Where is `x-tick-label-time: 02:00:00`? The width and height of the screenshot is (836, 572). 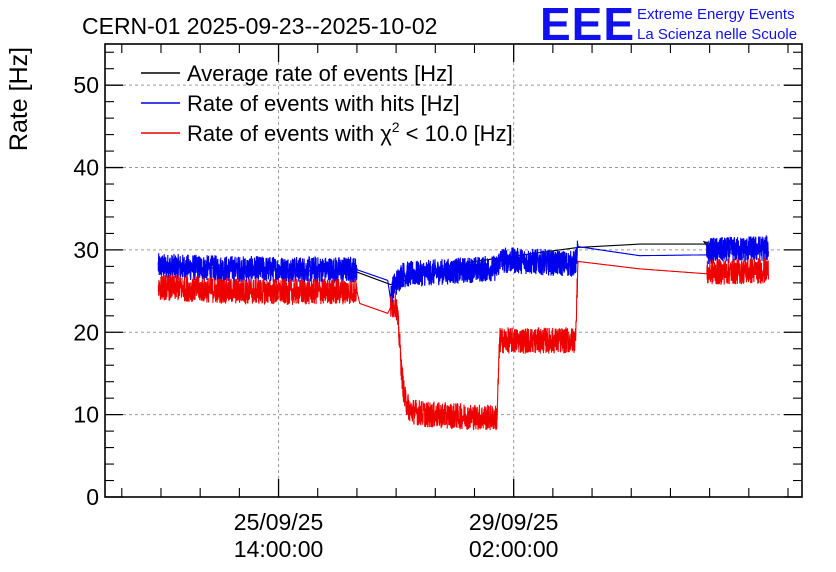
x-tick-label-time: 02:00:00 is located at coordinates (514, 549).